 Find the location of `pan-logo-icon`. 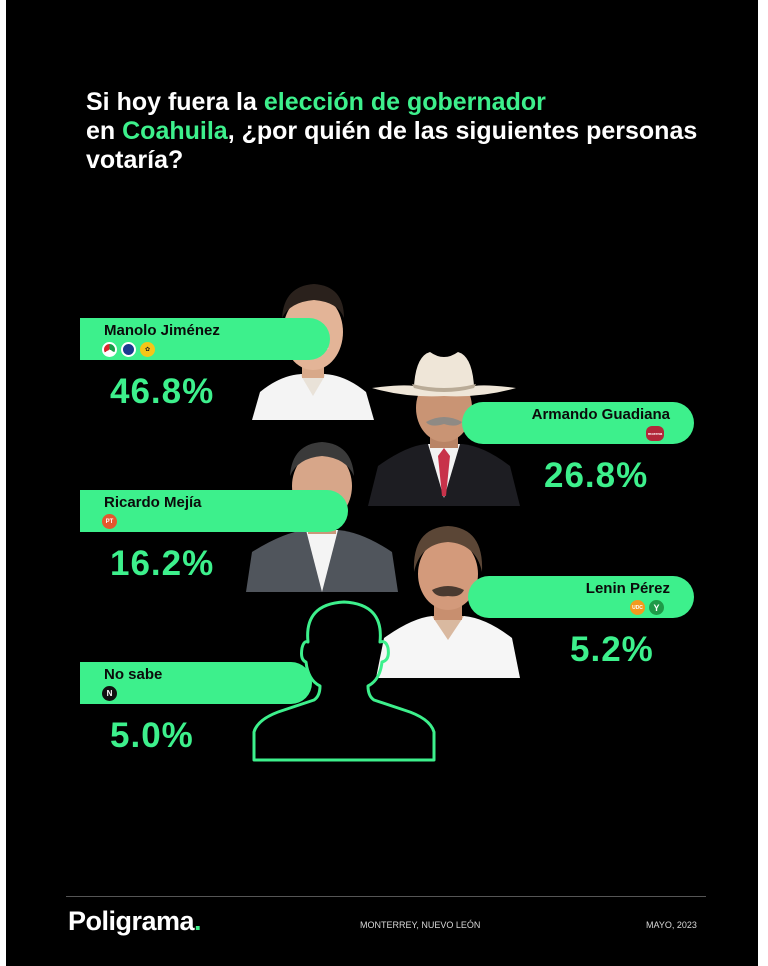

pan-logo-icon is located at coordinates (128, 349).